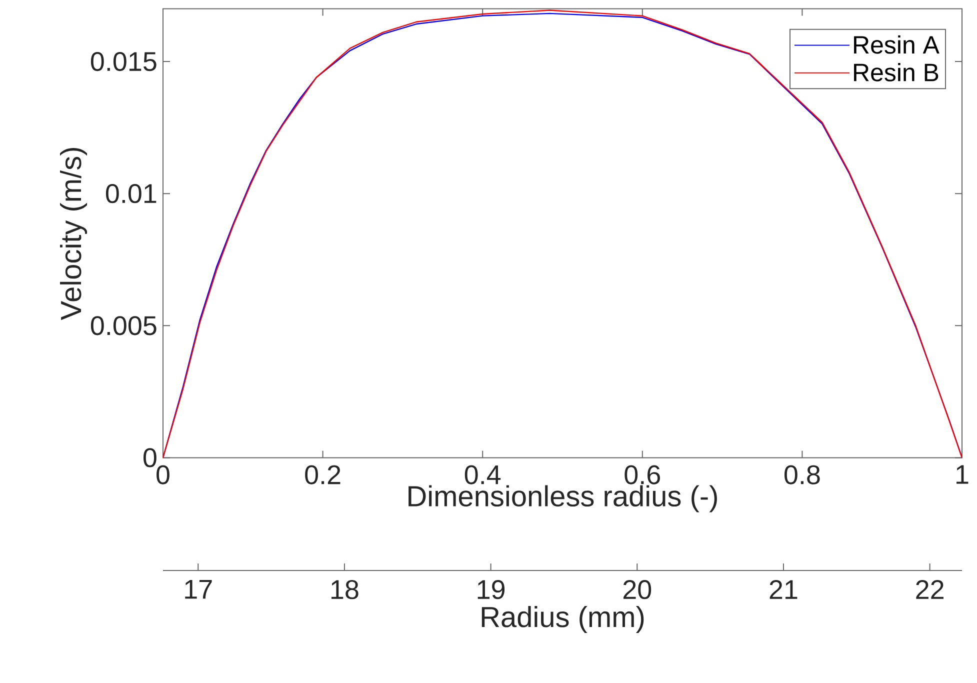  Describe the element at coordinates (482, 474) in the screenshot. I see `x-tick-label: 0.4` at that location.